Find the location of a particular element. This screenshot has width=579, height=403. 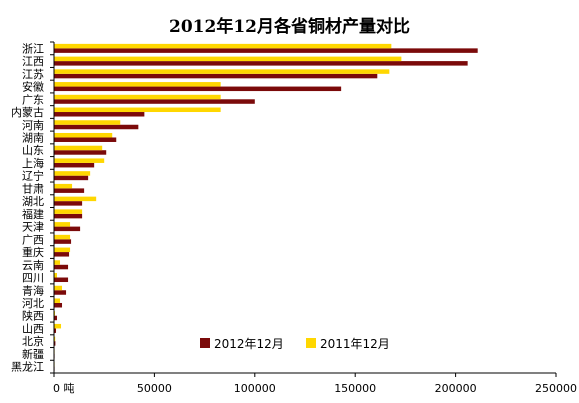

category-label: 辽宁 is located at coordinates (33, 176).